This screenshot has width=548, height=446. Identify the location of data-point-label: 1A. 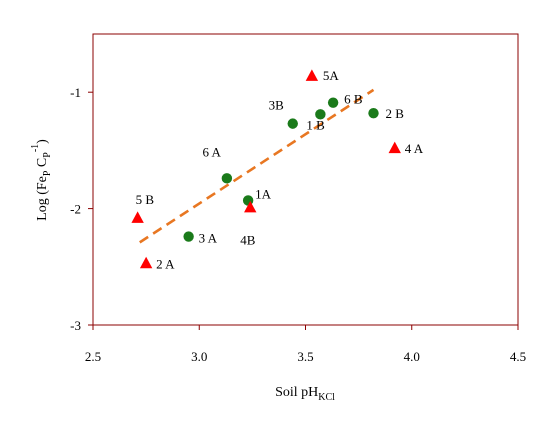
(263, 193).